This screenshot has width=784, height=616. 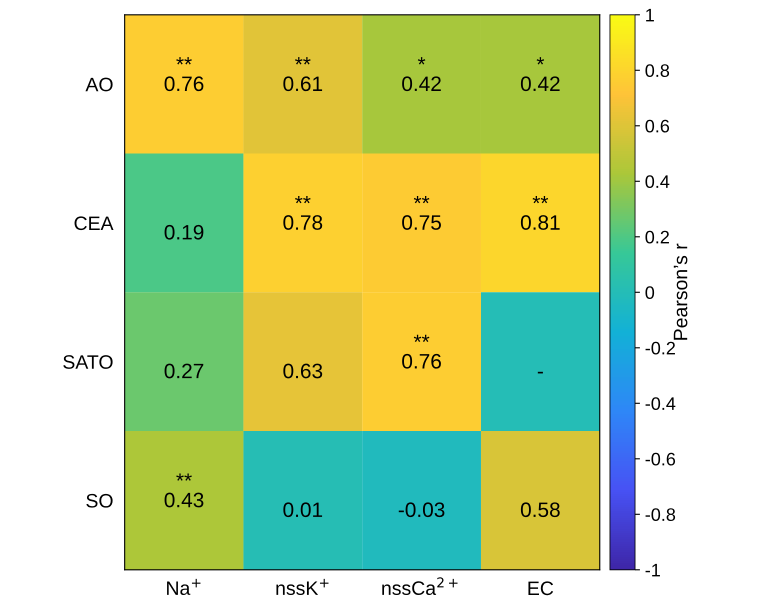 I want to click on color-bar-label: 0.6, so click(x=657, y=126).